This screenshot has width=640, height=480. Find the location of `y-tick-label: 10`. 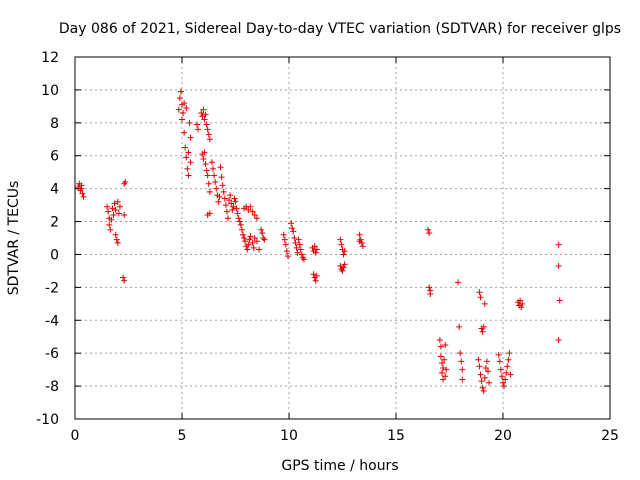

y-tick-label: 10 is located at coordinates (50, 91).